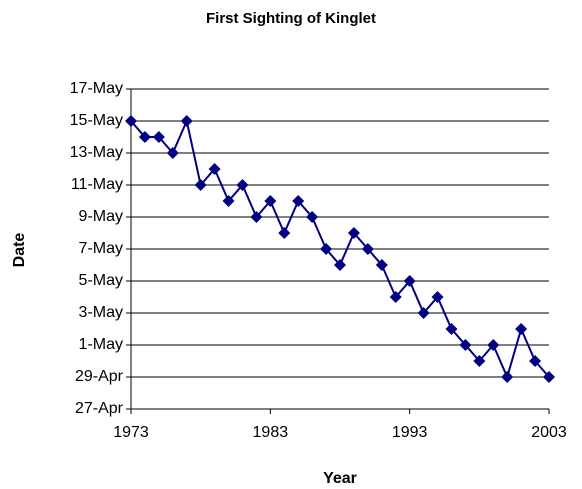 The image size is (582, 489). Describe the element at coordinates (410, 432) in the screenshot. I see `x-tick-label: 1993` at that location.